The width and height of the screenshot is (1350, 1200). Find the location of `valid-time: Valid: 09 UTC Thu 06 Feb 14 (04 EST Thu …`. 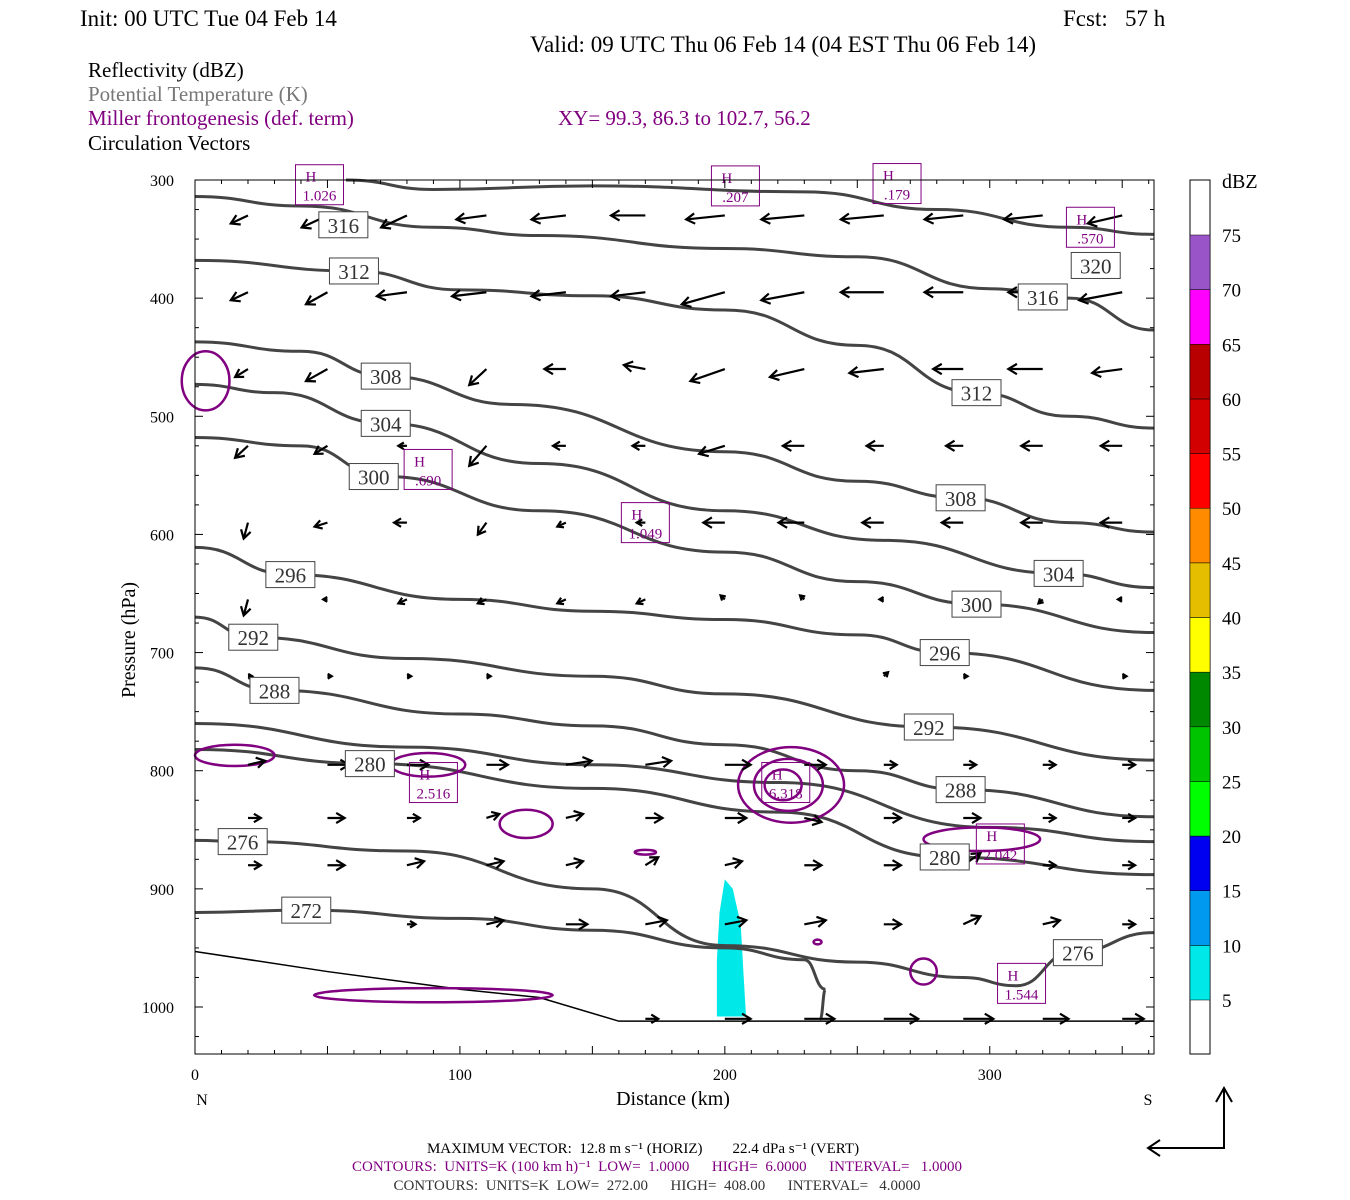

valid-time: Valid: 09 UTC Thu 06 Feb 14 (04 EST Thu … is located at coordinates (783, 44).